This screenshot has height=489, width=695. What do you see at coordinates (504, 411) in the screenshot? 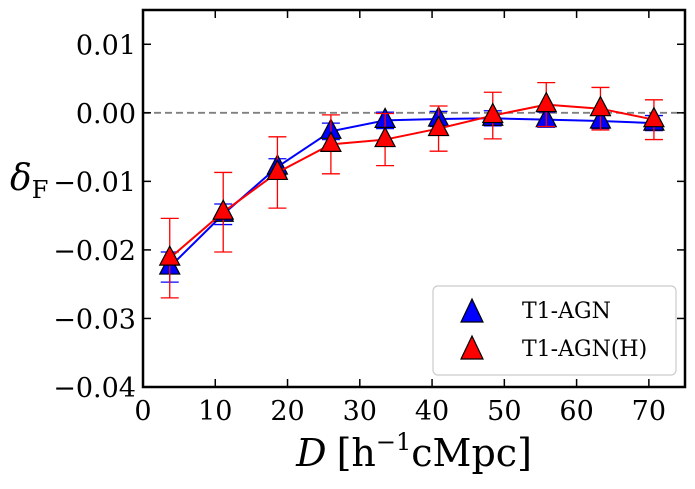
I see `x-tick-label: 50` at bounding box center [504, 411].